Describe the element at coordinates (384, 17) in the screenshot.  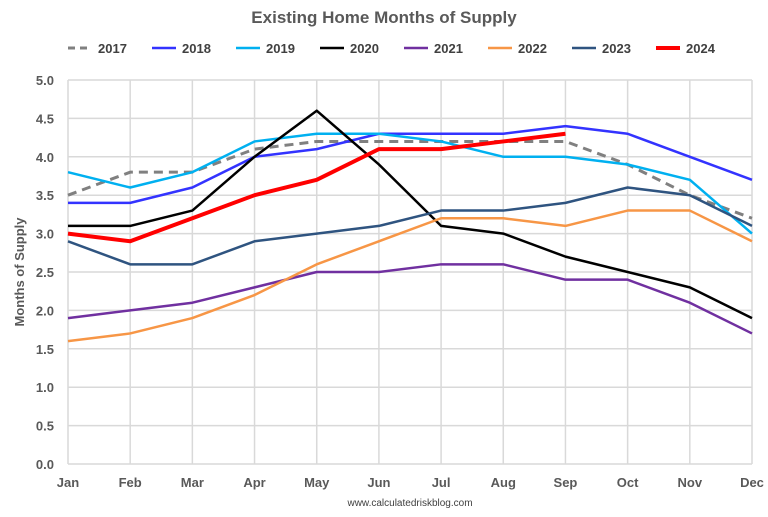
I see `chart-title: Existing Home Months of Supply` at that location.